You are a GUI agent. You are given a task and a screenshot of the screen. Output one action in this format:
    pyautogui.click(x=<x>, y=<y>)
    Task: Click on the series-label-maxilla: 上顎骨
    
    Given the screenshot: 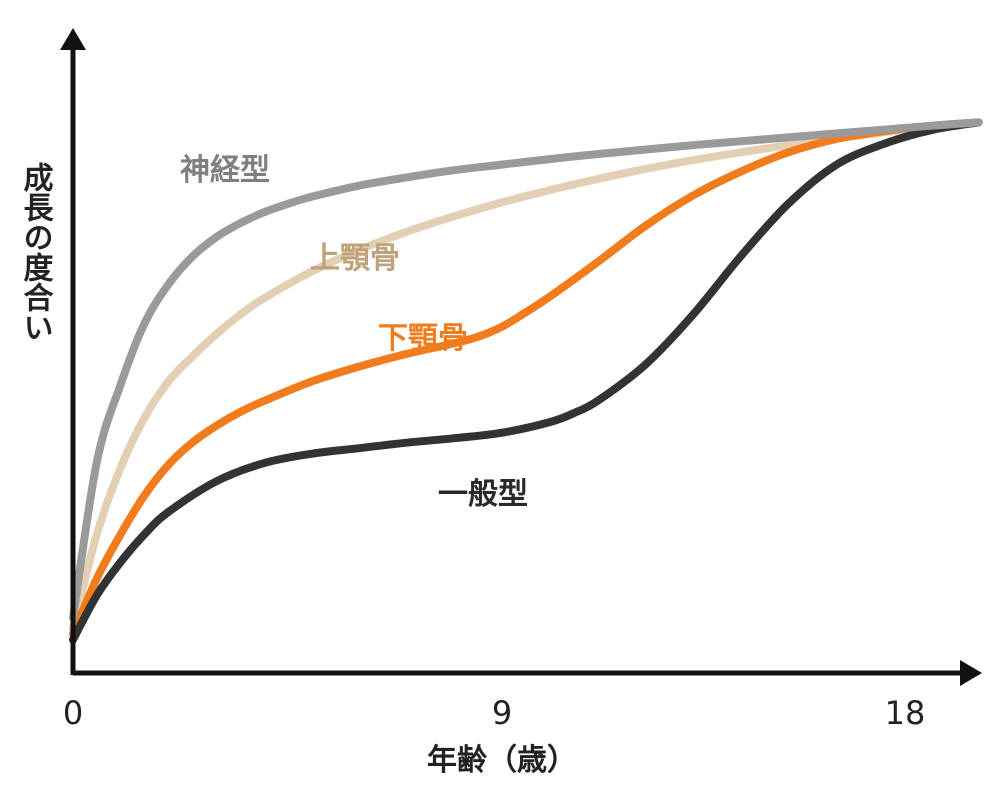 What is the action you would take?
    pyautogui.click(x=355, y=258)
    